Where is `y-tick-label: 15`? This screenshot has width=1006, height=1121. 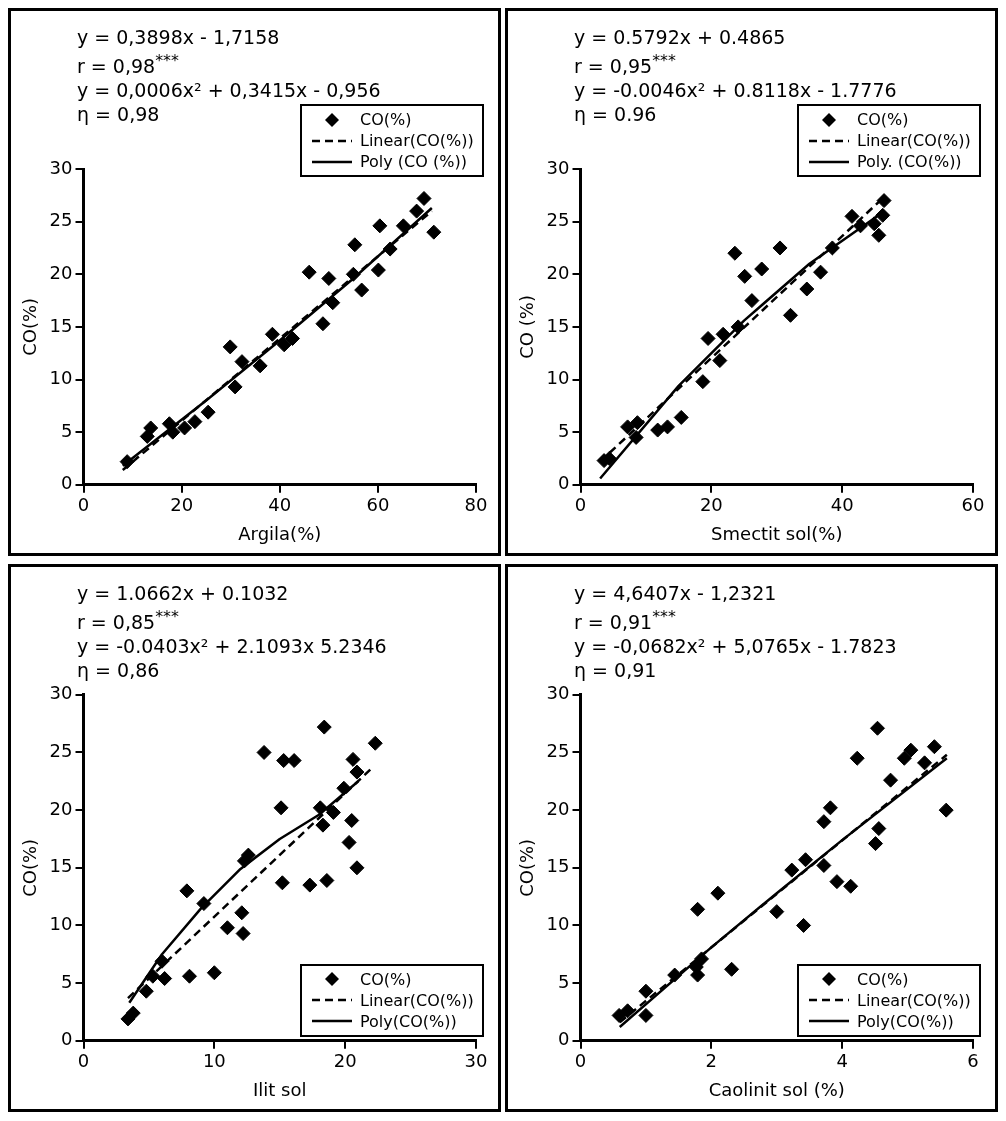 y-tick-label: 15 is located at coordinates (61, 866).